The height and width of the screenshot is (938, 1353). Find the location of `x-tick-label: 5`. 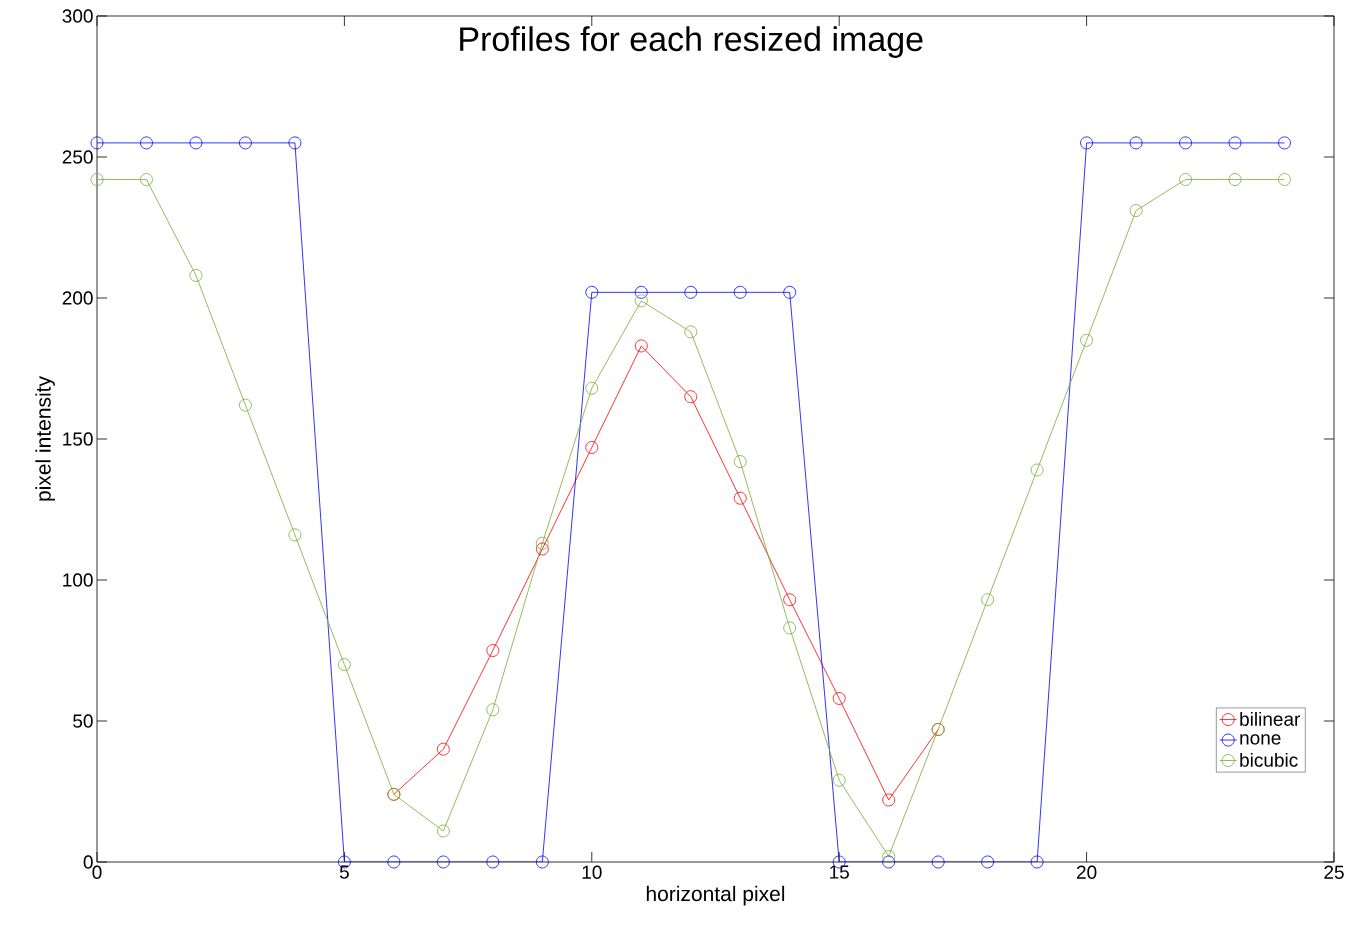

x-tick-label: 5 is located at coordinates (344, 872).